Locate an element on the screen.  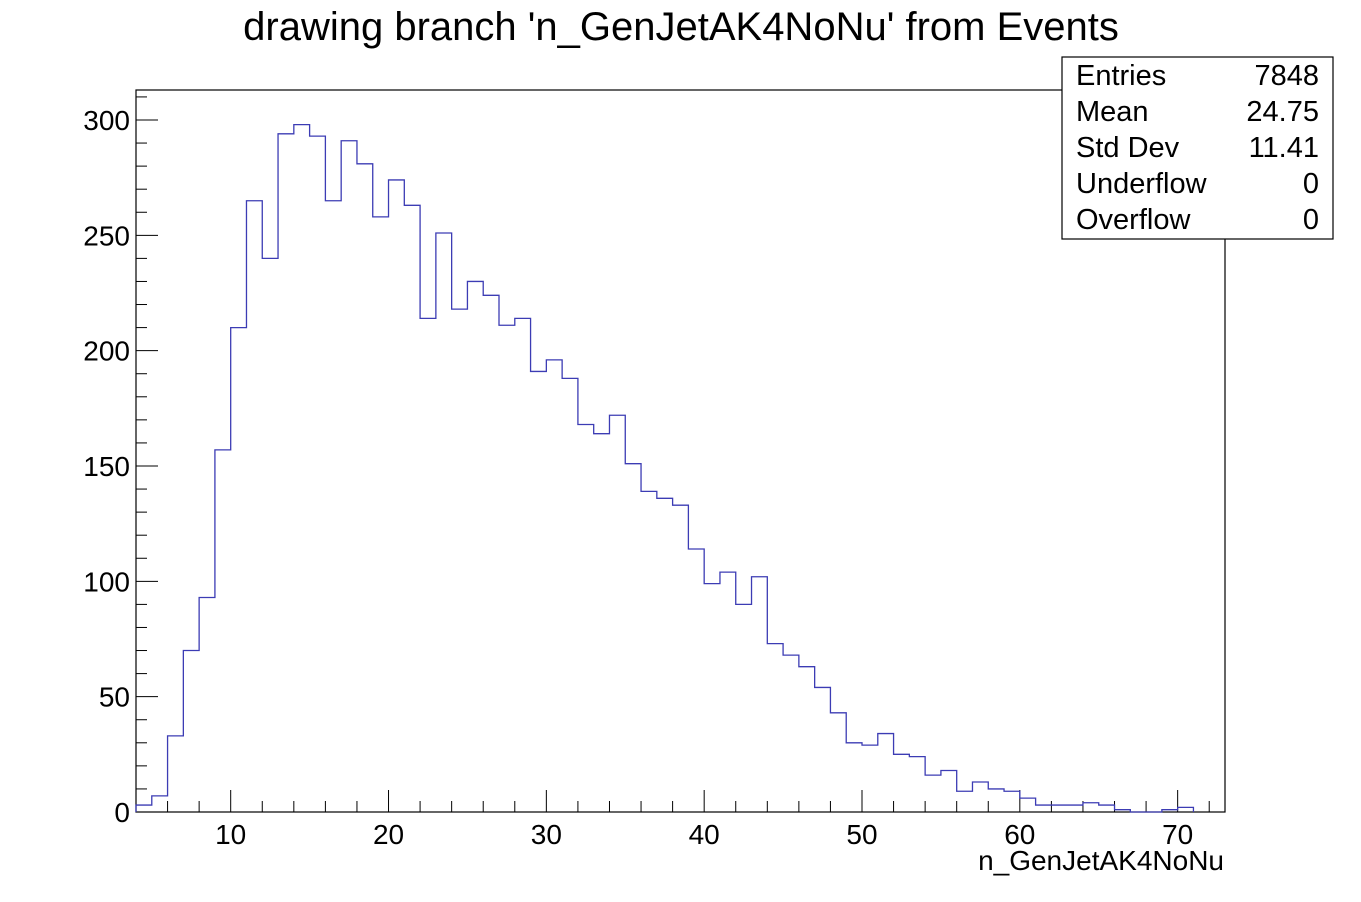
x-tick-label: 30 is located at coordinates (546, 834).